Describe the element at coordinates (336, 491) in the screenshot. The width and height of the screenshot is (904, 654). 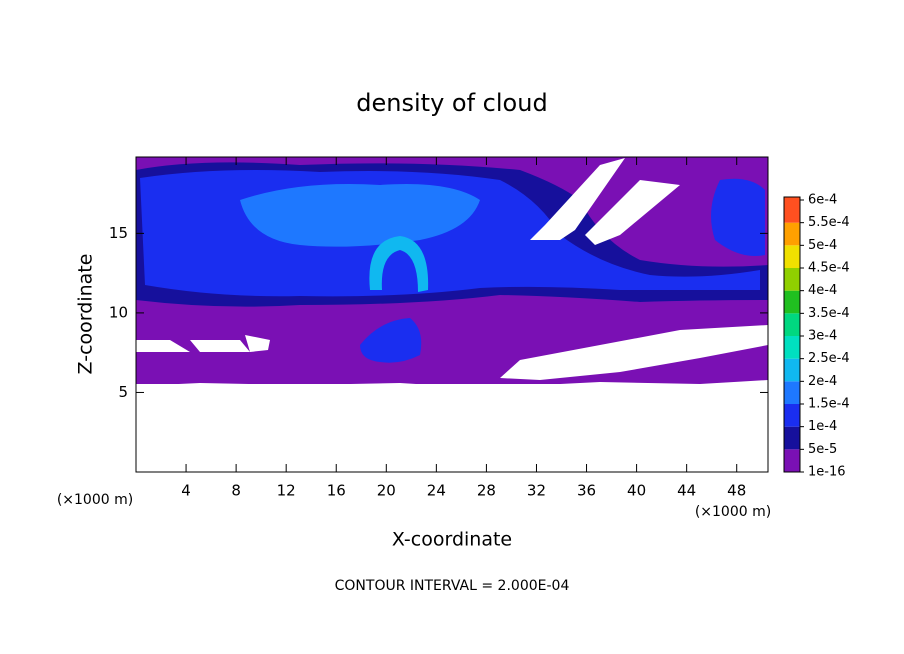
I see `x-tick-label: 16` at that location.